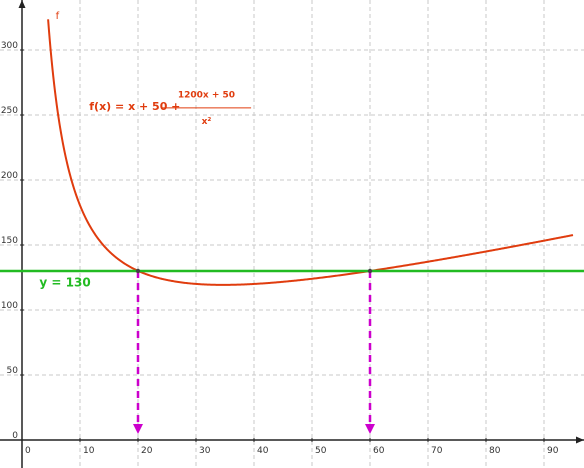 The image size is (584, 468). Describe the element at coordinates (321, 451) in the screenshot. I see `x-tick-label: 50` at that location.